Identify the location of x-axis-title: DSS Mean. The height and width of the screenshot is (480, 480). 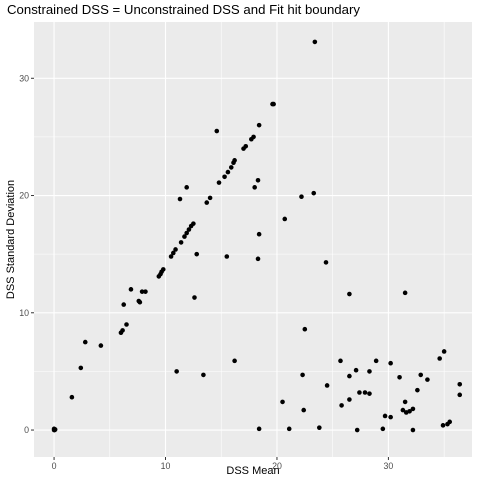
(252, 471).